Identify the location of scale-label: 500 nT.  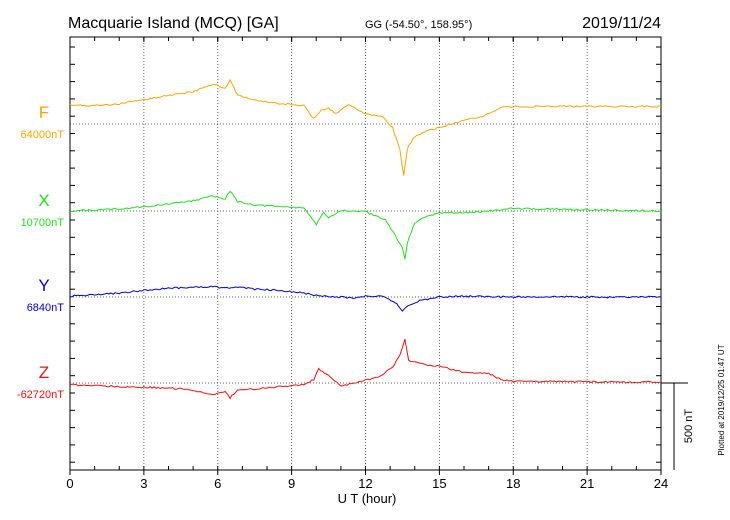
(689, 426).